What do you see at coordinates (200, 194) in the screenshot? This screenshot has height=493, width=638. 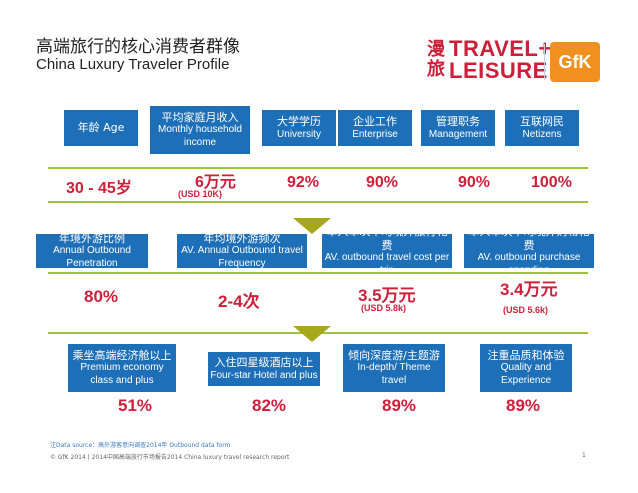 I see `sub-household-income: (USD 10K)` at bounding box center [200, 194].